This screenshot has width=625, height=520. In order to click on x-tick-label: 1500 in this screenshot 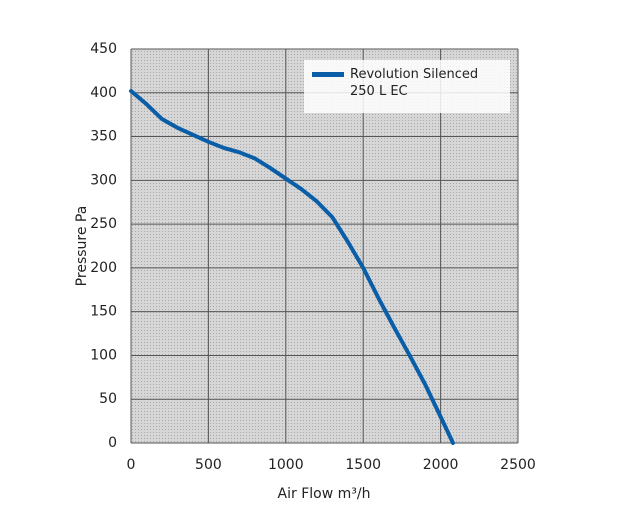, I will do `click(363, 465)`.